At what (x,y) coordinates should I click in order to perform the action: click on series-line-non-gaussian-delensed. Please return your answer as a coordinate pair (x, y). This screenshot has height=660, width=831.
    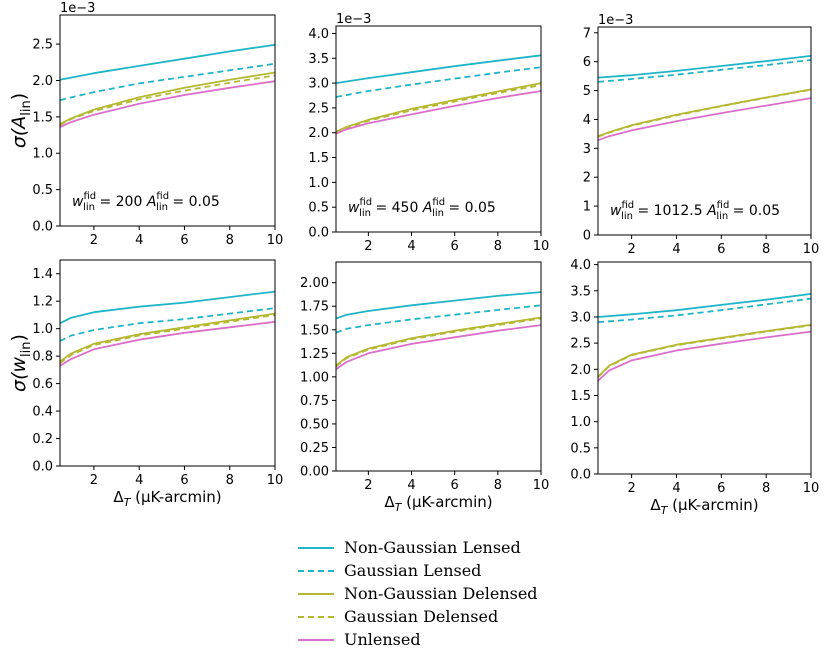
    Looking at the image, I should click on (438, 107).